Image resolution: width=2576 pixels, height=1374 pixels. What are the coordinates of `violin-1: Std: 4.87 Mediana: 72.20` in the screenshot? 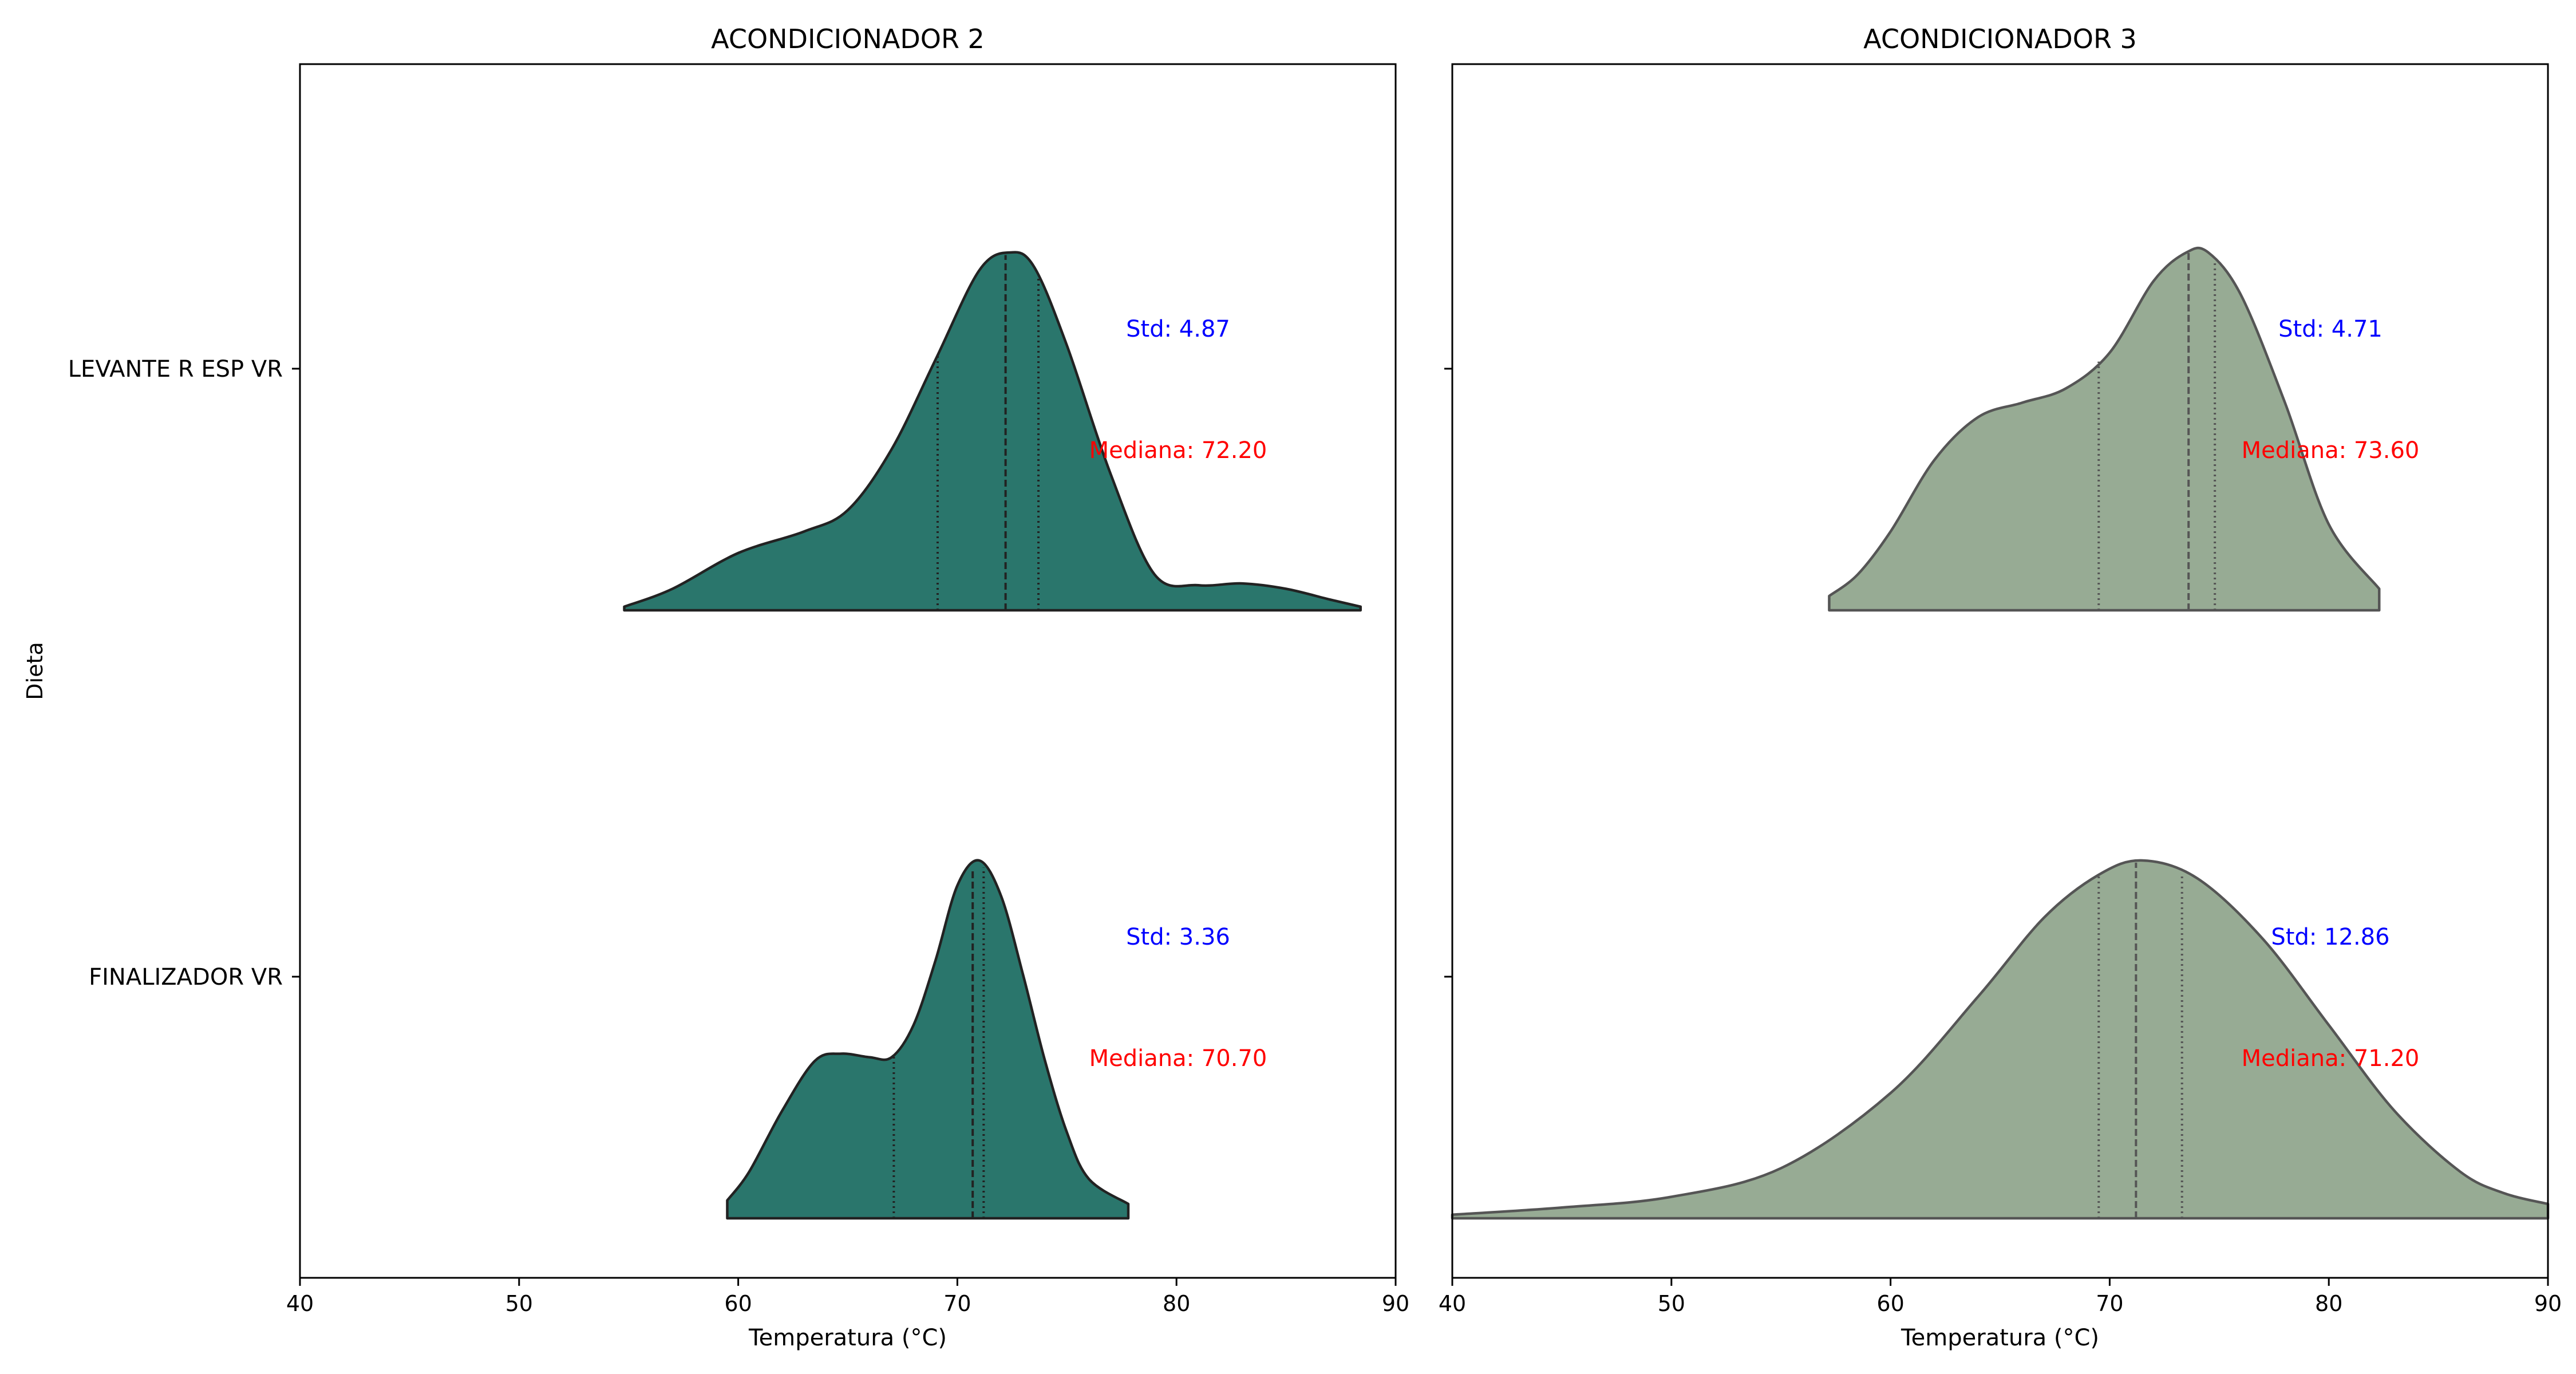 It's located at (992, 432).